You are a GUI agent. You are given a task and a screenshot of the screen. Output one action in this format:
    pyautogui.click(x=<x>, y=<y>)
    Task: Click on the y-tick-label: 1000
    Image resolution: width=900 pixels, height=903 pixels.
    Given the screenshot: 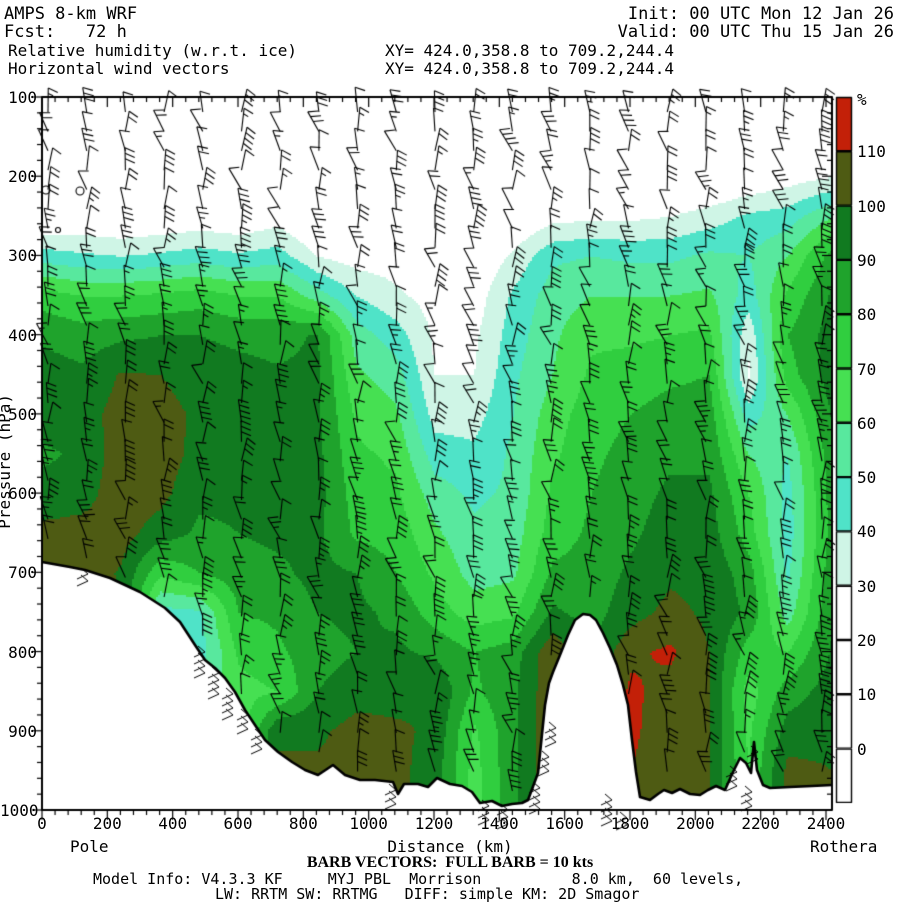 What is the action you would take?
    pyautogui.click(x=19, y=810)
    